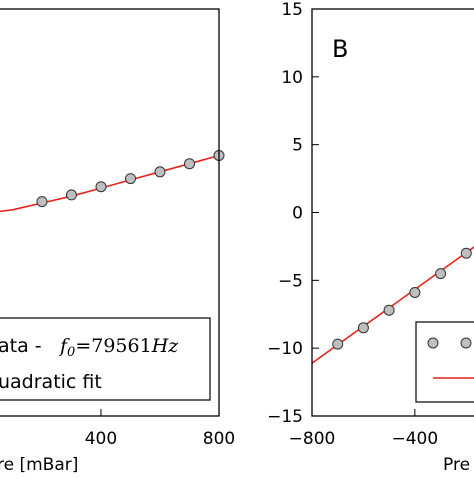  What do you see at coordinates (456, 464) in the screenshot?
I see `panel-b-x-axis-label: Pre` at bounding box center [456, 464].